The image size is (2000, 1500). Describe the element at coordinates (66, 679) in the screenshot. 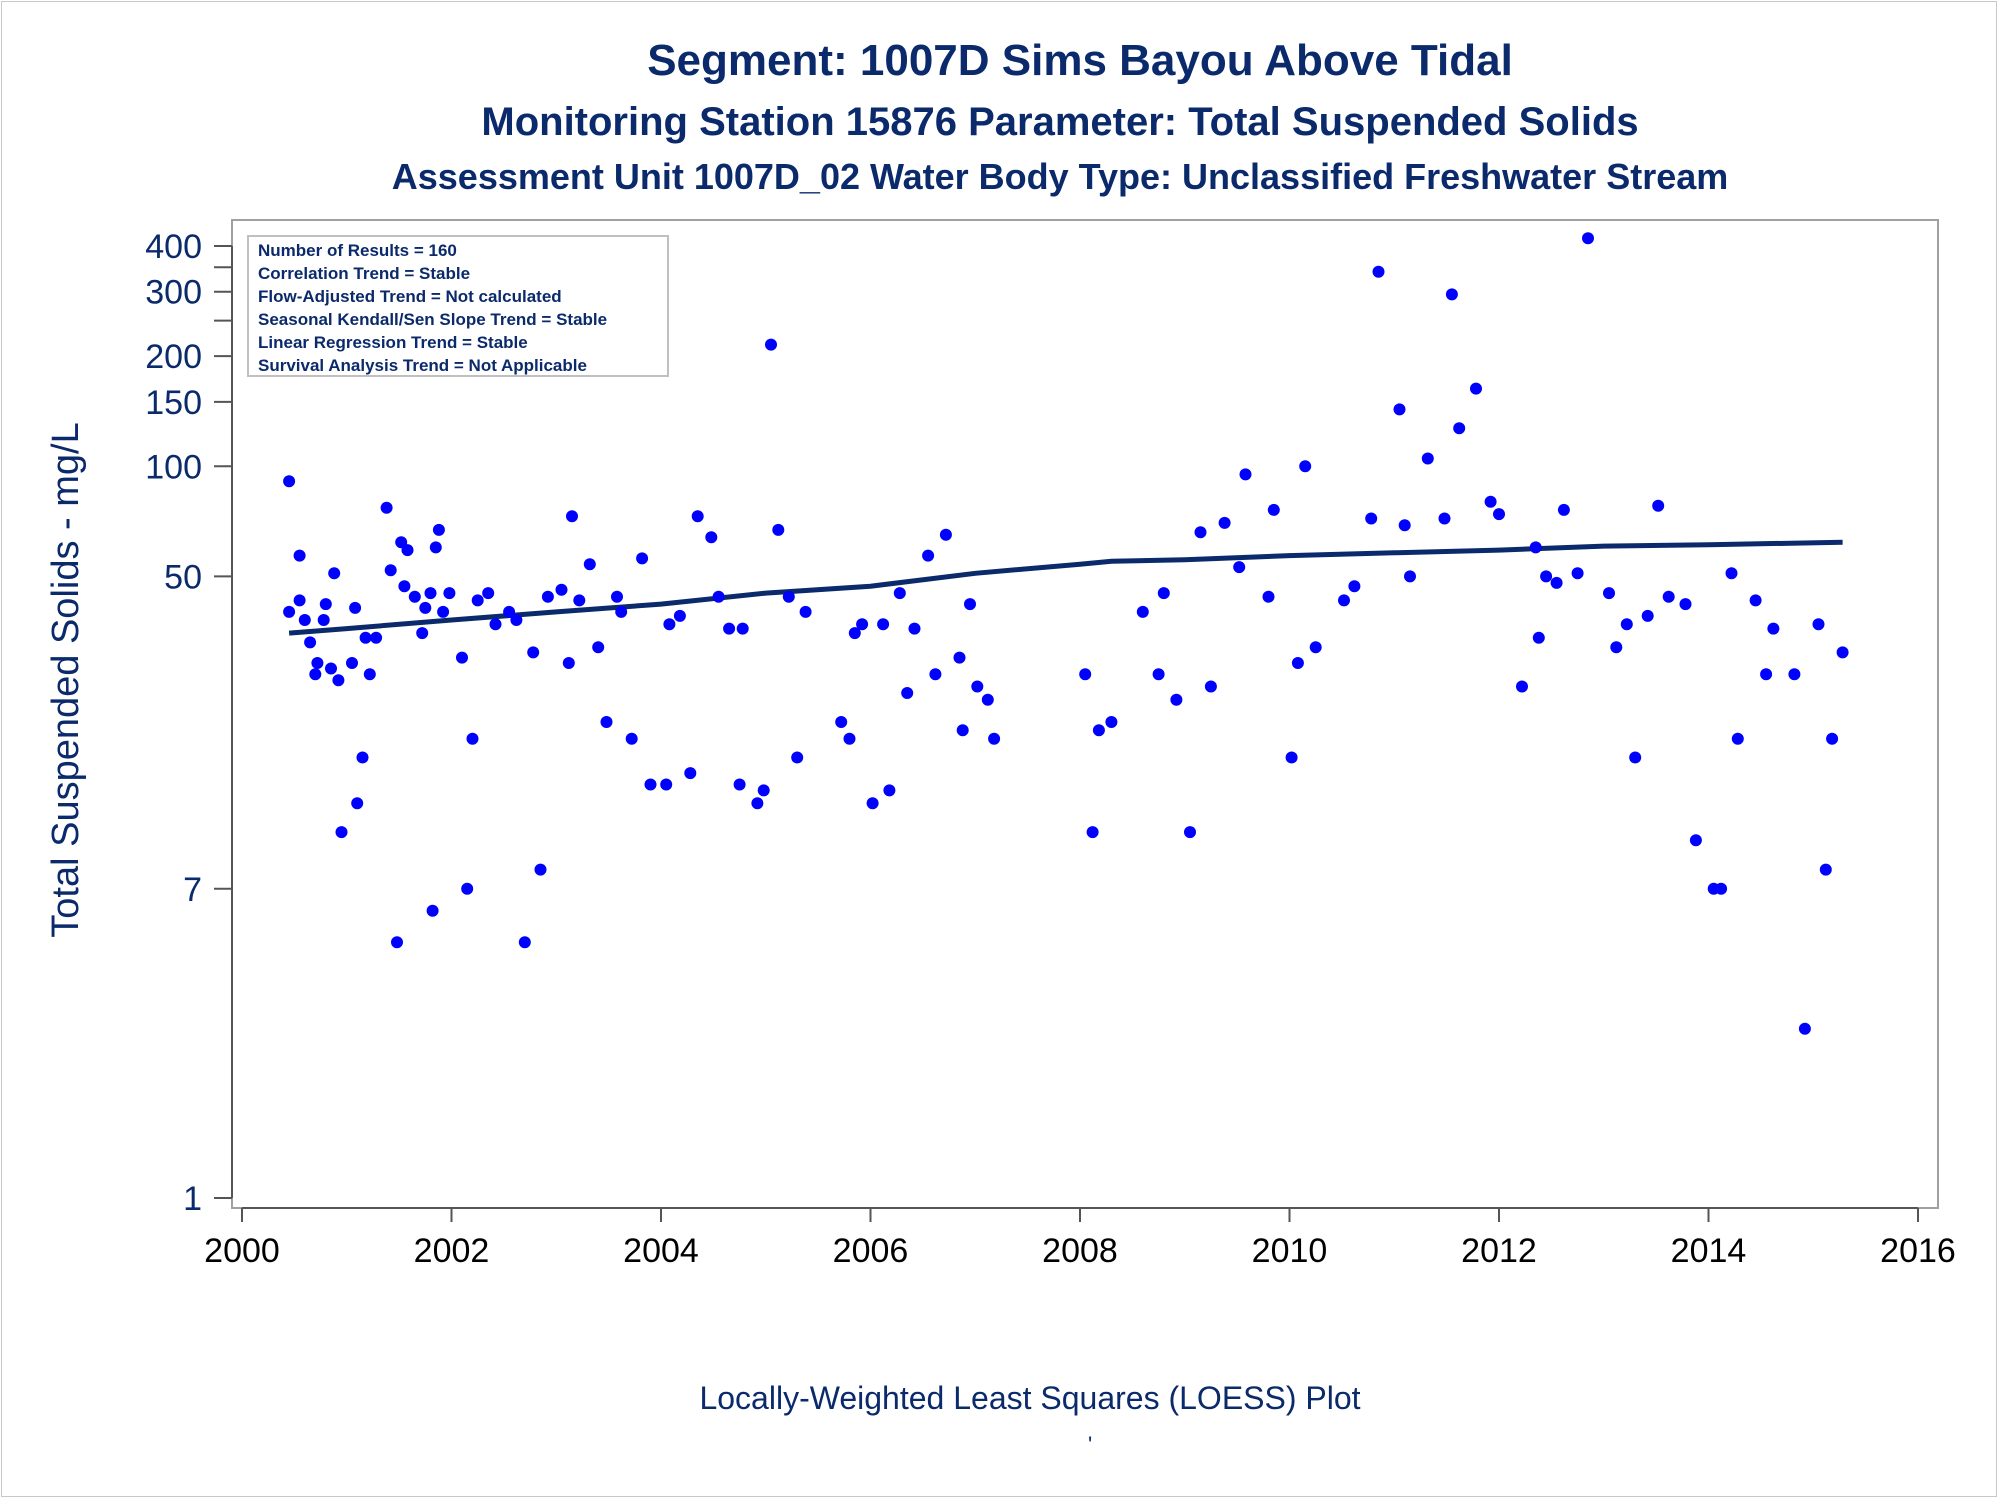

I see `y-axis-label: Total Suspended Solids - mg/L` at that location.